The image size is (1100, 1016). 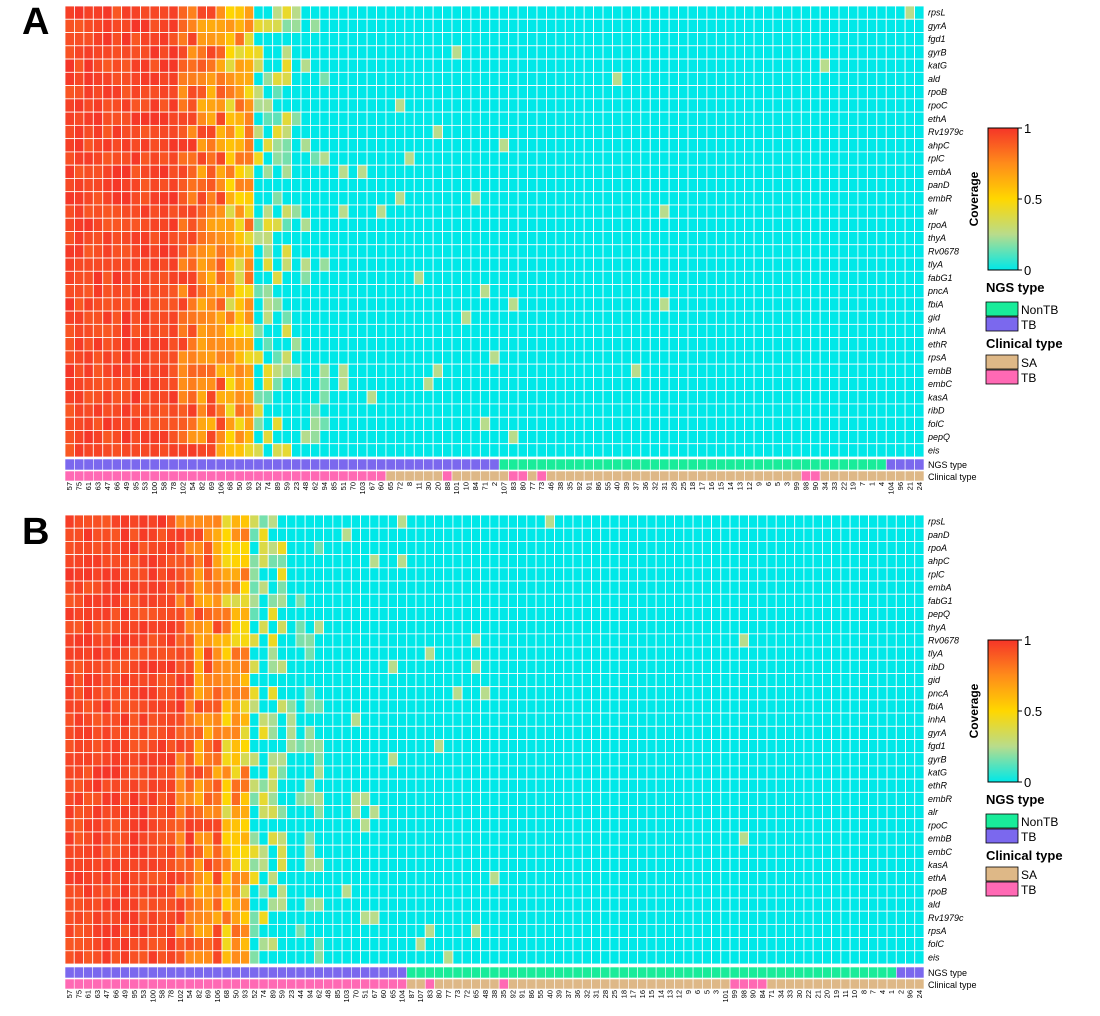 What do you see at coordinates (164, 476) in the screenshot?
I see `clinical-type-cell` at bounding box center [164, 476].